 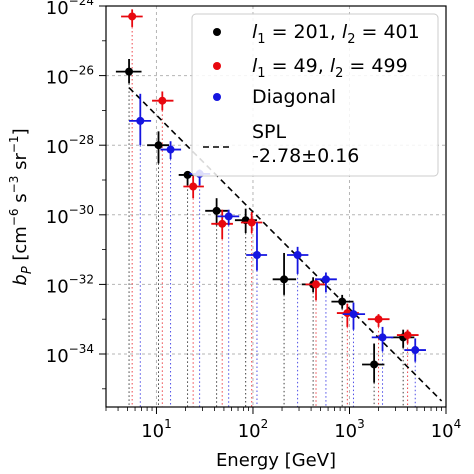 What do you see at coordinates (387, 32) in the screenshot?
I see `legend-label-text: = 401` at bounding box center [387, 32].